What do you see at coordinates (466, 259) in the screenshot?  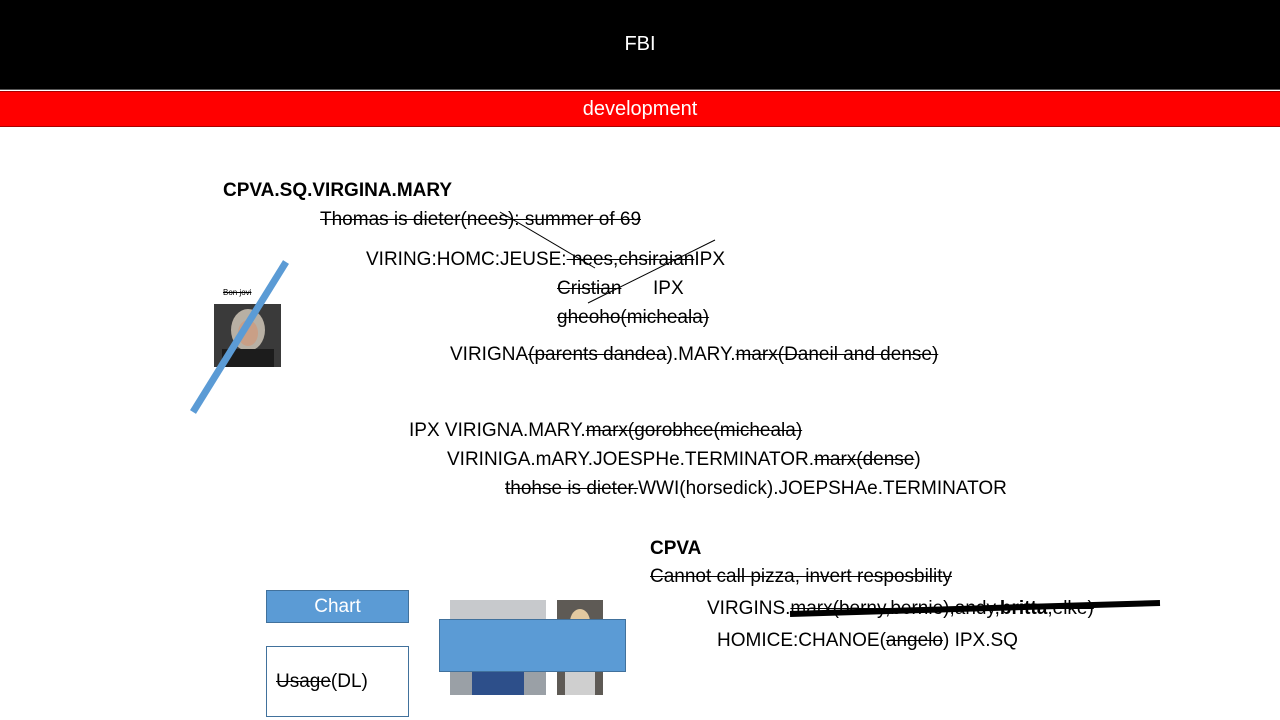 I see `line2-prefix: VIRING:HOMC:JEUSE:` at bounding box center [466, 259].